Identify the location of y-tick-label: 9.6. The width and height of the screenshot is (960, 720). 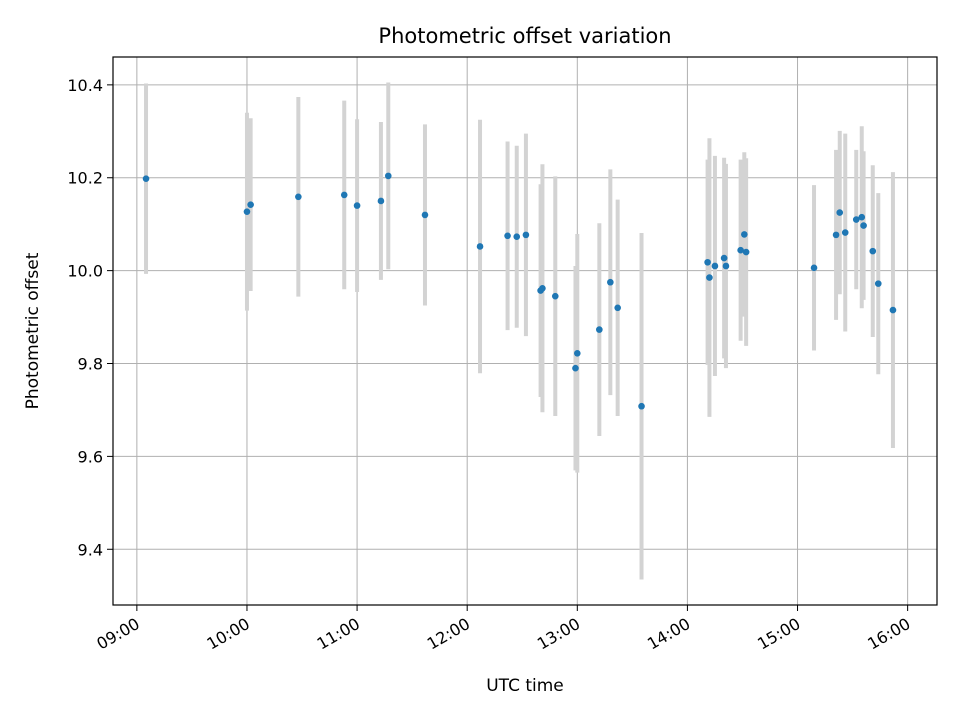
(90, 456).